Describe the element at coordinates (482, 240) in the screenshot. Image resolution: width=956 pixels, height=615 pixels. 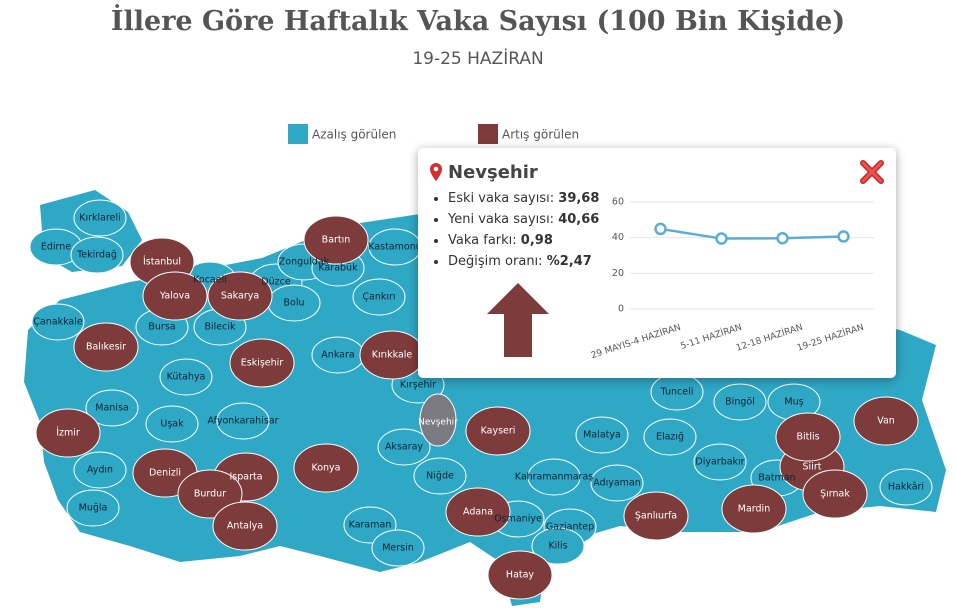
I see `stat-label: Vaka farkı:` at that location.